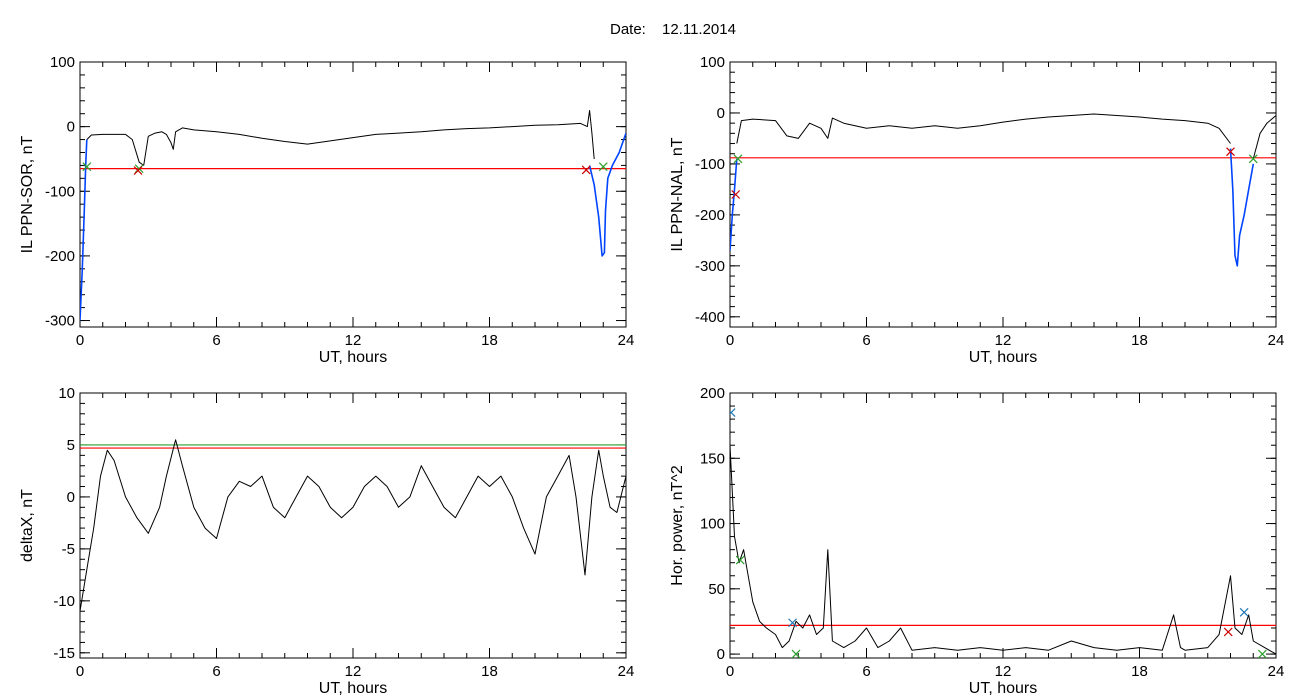 The width and height of the screenshot is (1300, 700). What do you see at coordinates (716, 589) in the screenshot?
I see `y-tick-label: 50` at bounding box center [716, 589].